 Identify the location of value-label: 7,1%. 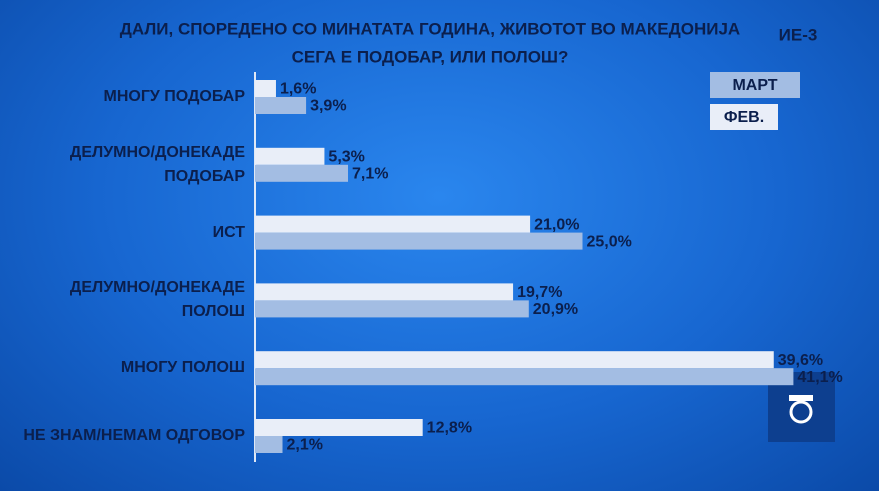
(370, 174).